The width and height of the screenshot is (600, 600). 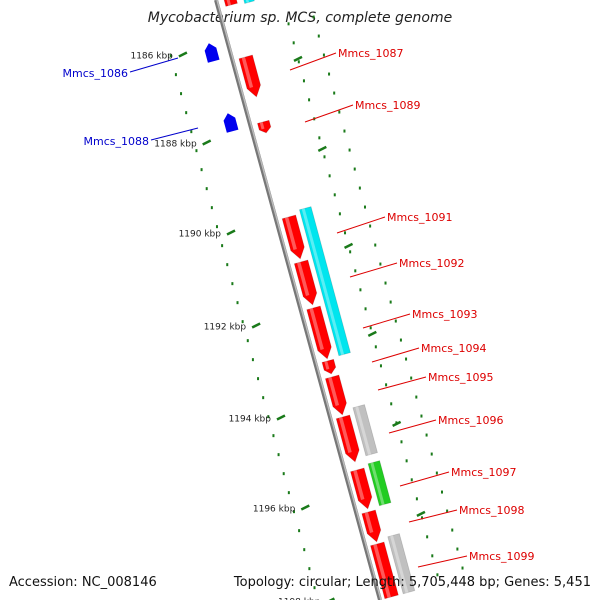 I want to click on gene-label-mmcs-1087: Mmcs_1087, so click(x=370, y=53).